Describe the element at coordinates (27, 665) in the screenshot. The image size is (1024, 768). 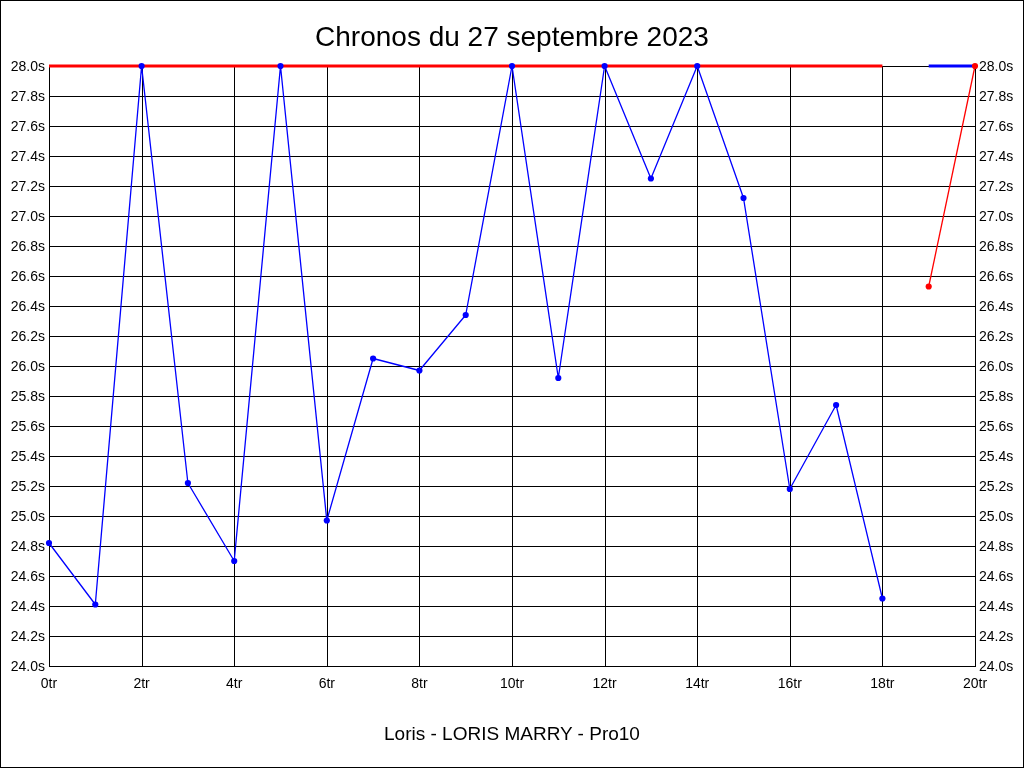
I see `y-tick-label: 24.0s` at that location.